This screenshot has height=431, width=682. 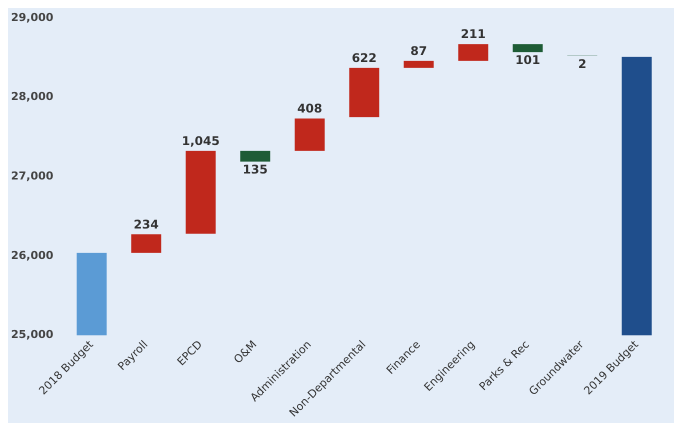 I want to click on y-tick-label: 26,000, so click(x=32, y=255).